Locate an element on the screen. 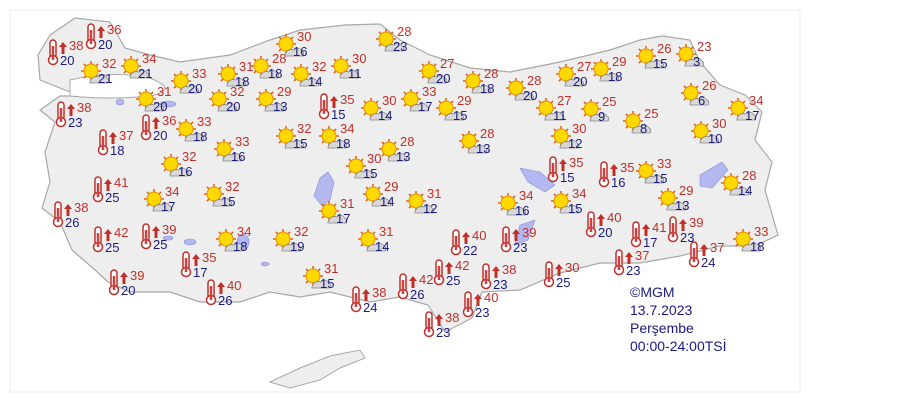 The height and width of the screenshot is (408, 918). weather-station: 42 25 is located at coordinates (122, 242).